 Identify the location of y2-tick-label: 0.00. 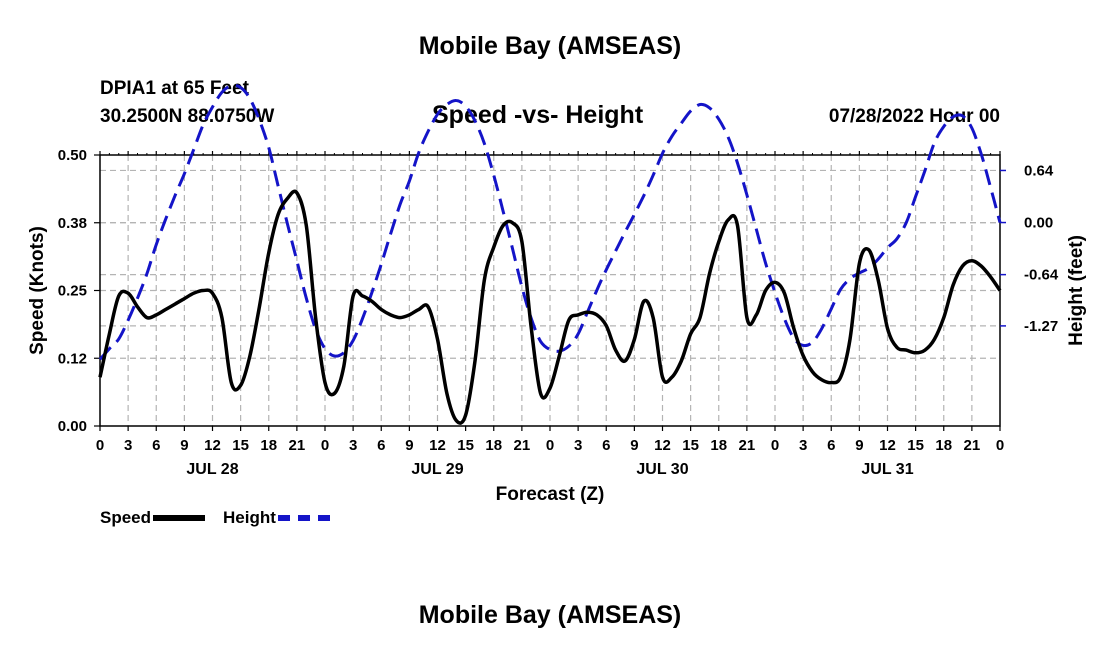
(1038, 223).